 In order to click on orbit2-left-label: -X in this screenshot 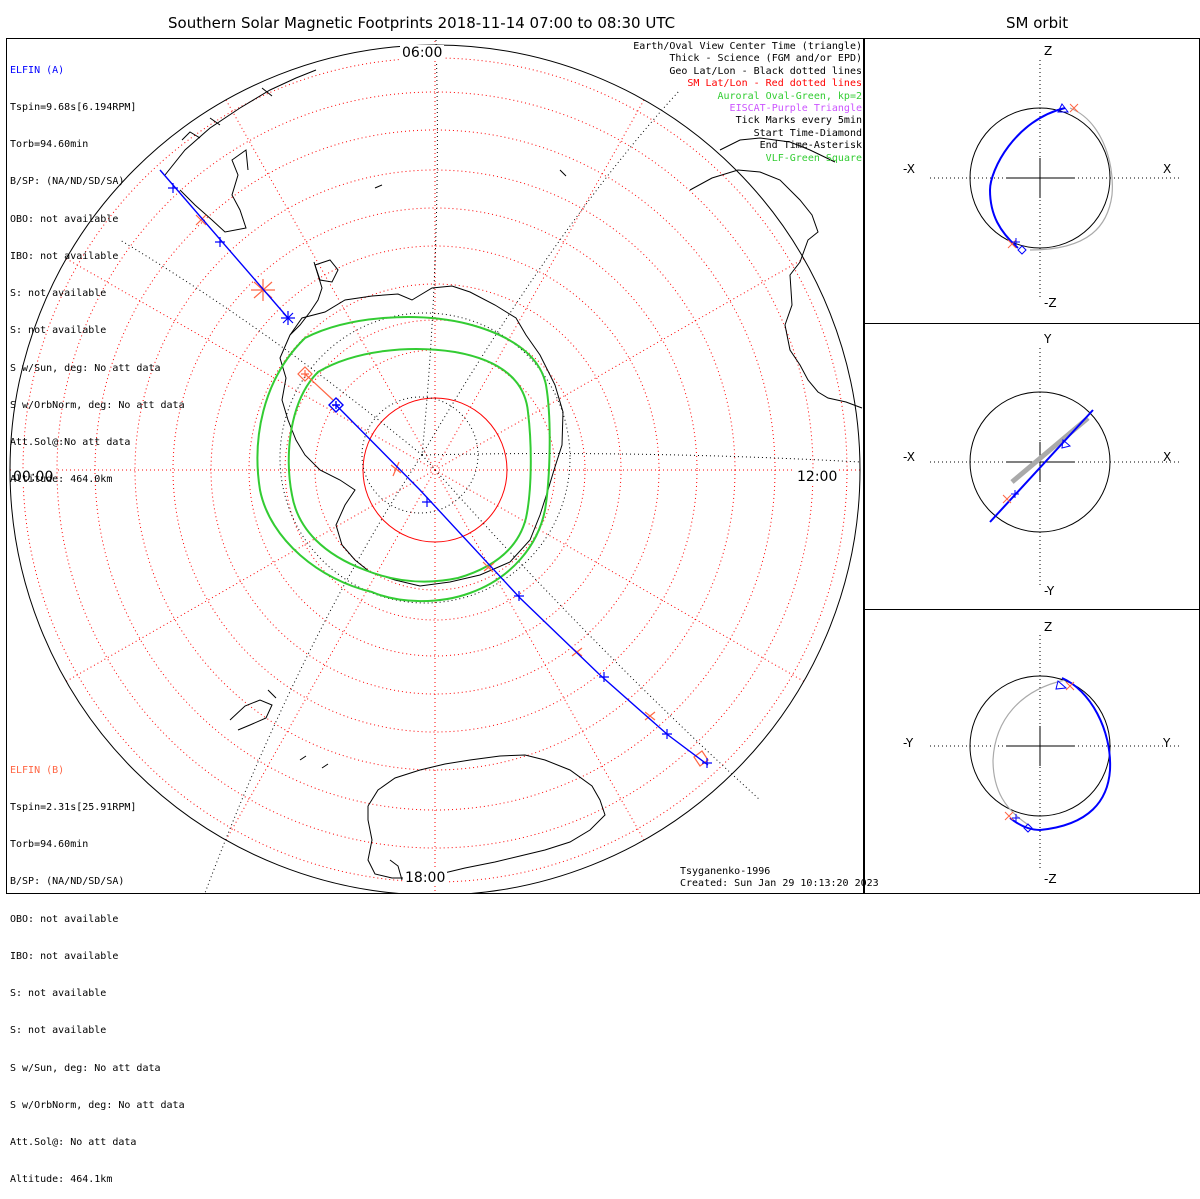, I will do `click(909, 457)`.